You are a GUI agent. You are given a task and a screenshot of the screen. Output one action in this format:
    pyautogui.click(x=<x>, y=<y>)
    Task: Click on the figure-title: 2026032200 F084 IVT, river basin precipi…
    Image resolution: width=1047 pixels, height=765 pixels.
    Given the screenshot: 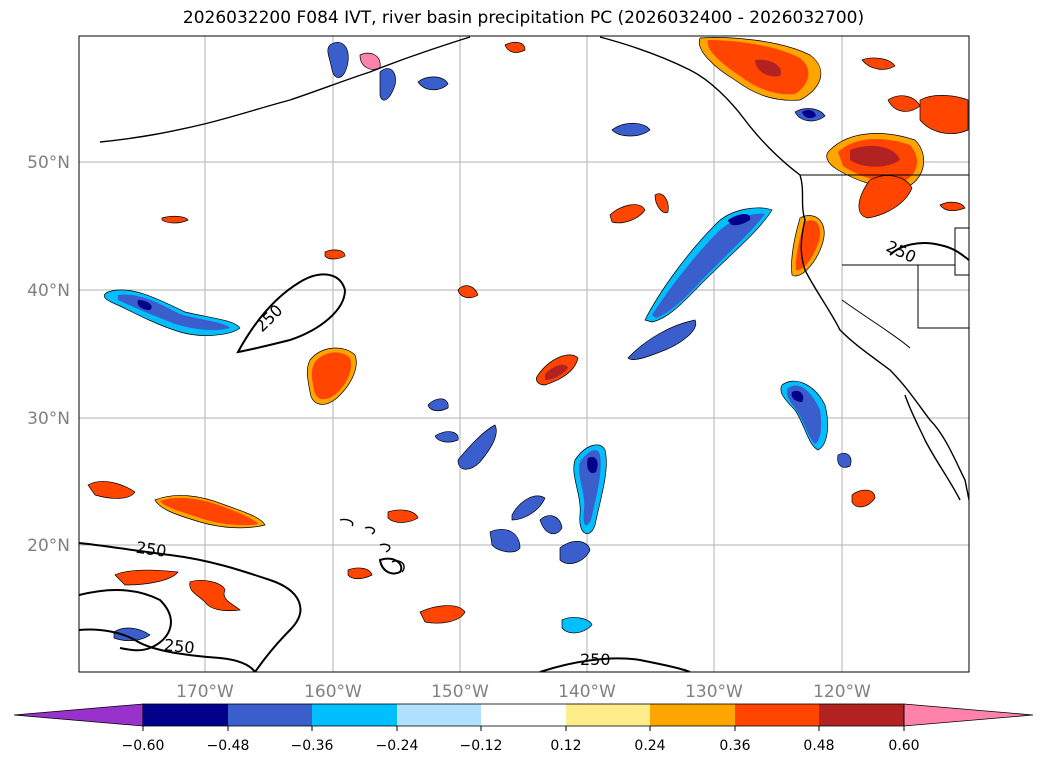 What is the action you would take?
    pyautogui.click(x=523, y=18)
    